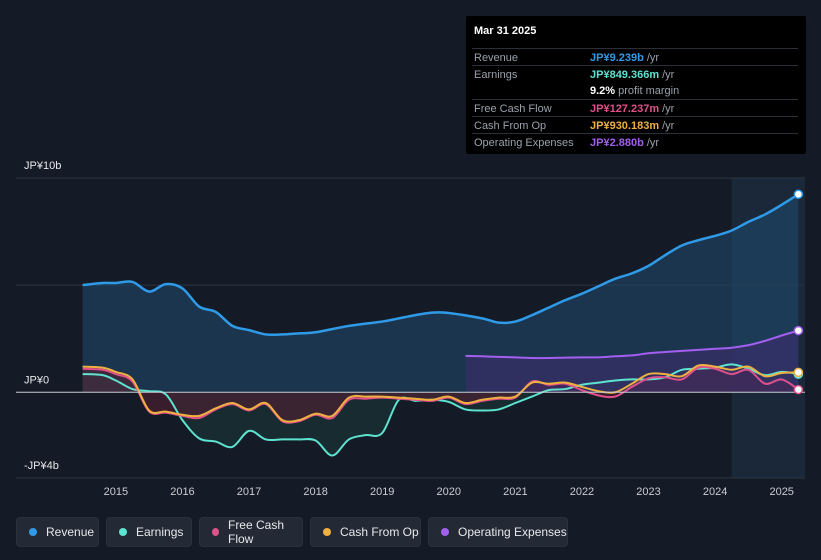 This screenshot has height=560, width=821. What do you see at coordinates (632, 75) in the screenshot?
I see `tooltip-value: JP¥849.366m/yr` at bounding box center [632, 75].